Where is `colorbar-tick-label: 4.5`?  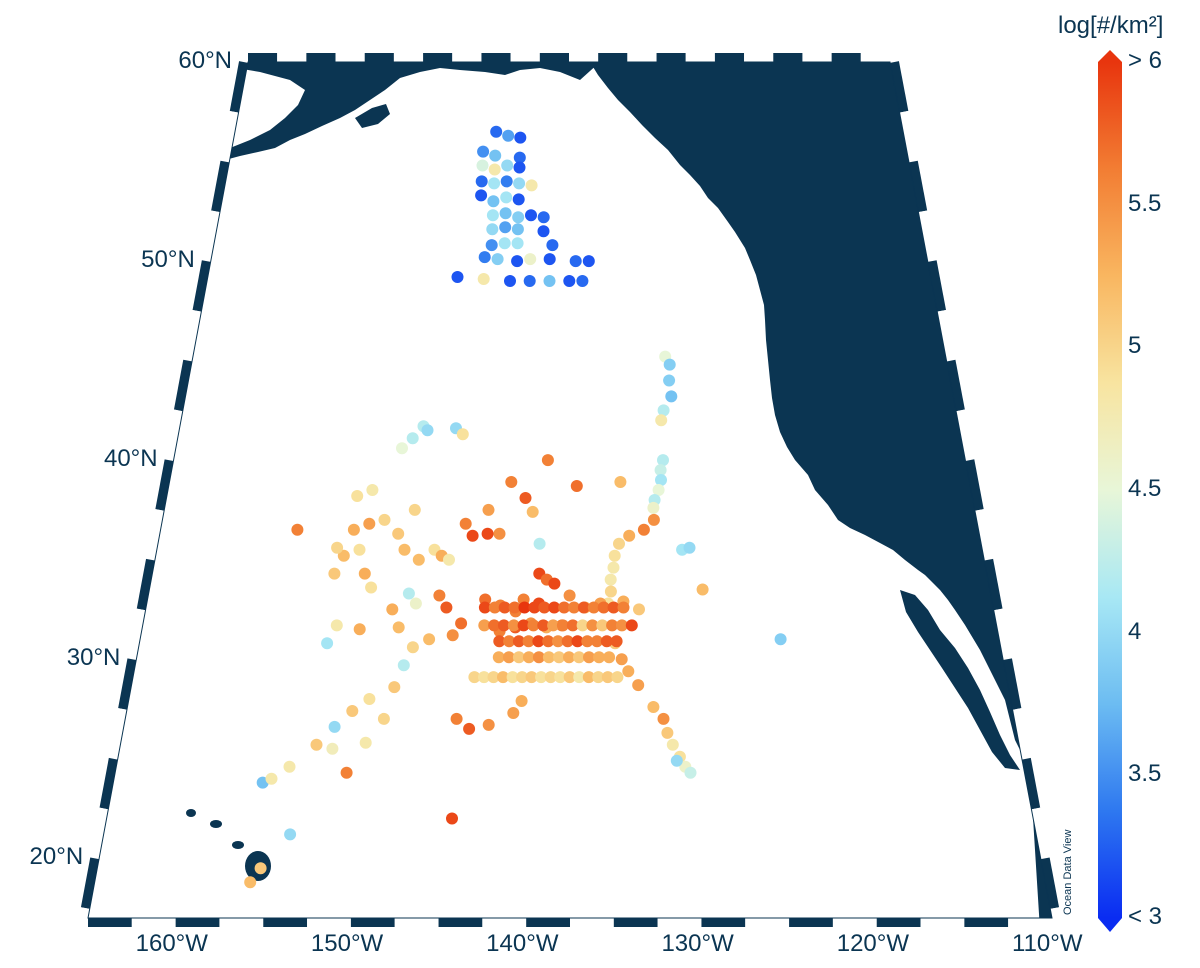
colorbar-tick-label: 4.5 is located at coordinates (1145, 488).